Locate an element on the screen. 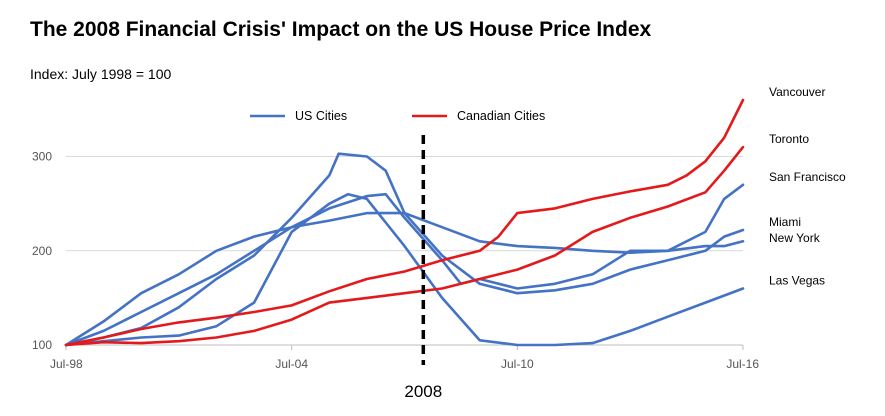 This screenshot has width=885, height=416. series-label-las-vegas: Las Vegas is located at coordinates (797, 280).